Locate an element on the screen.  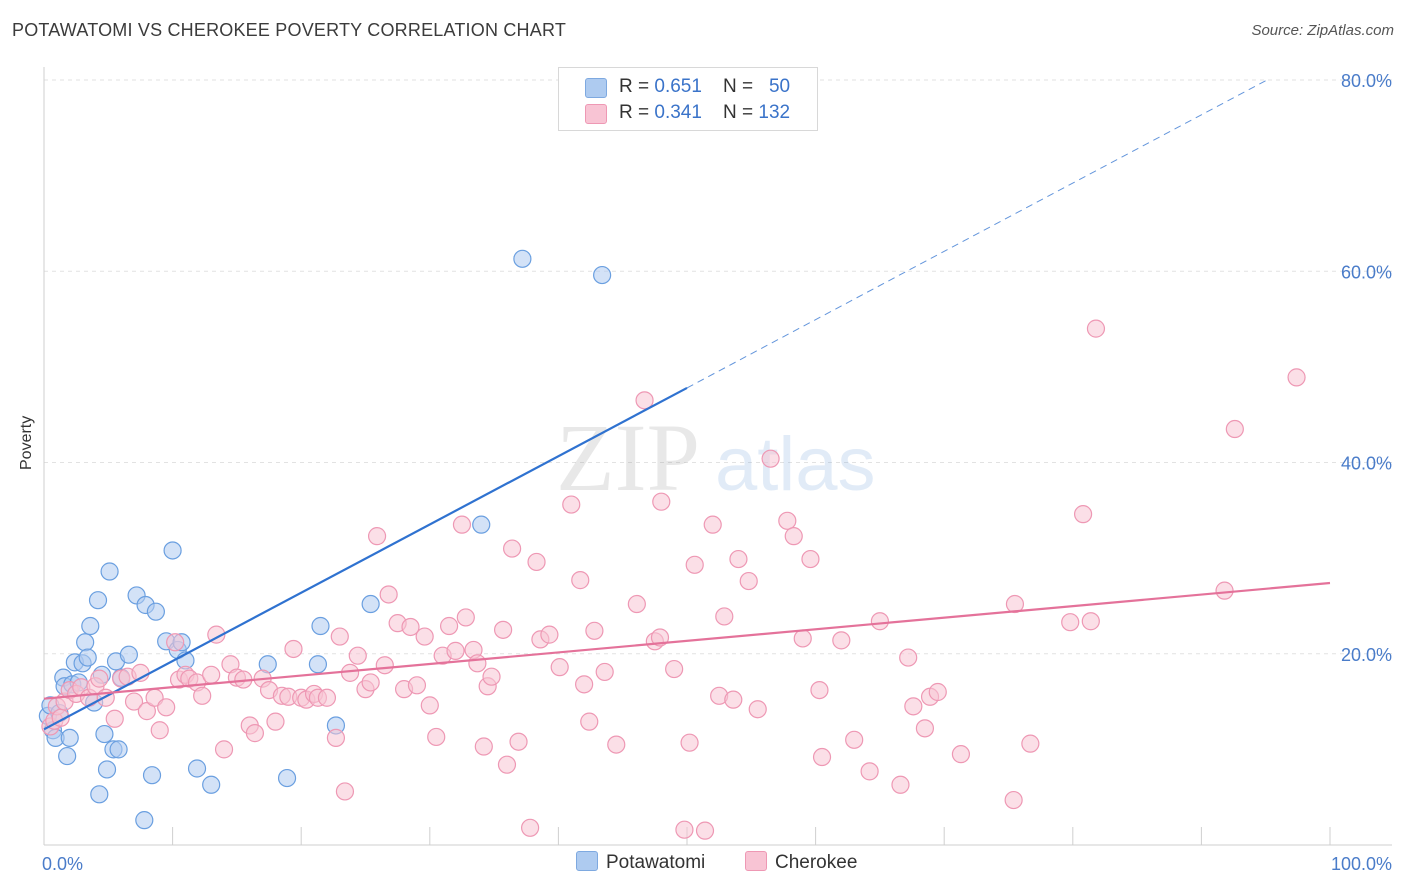
watermark: ZIP atlas is located at coordinates (716, 457).